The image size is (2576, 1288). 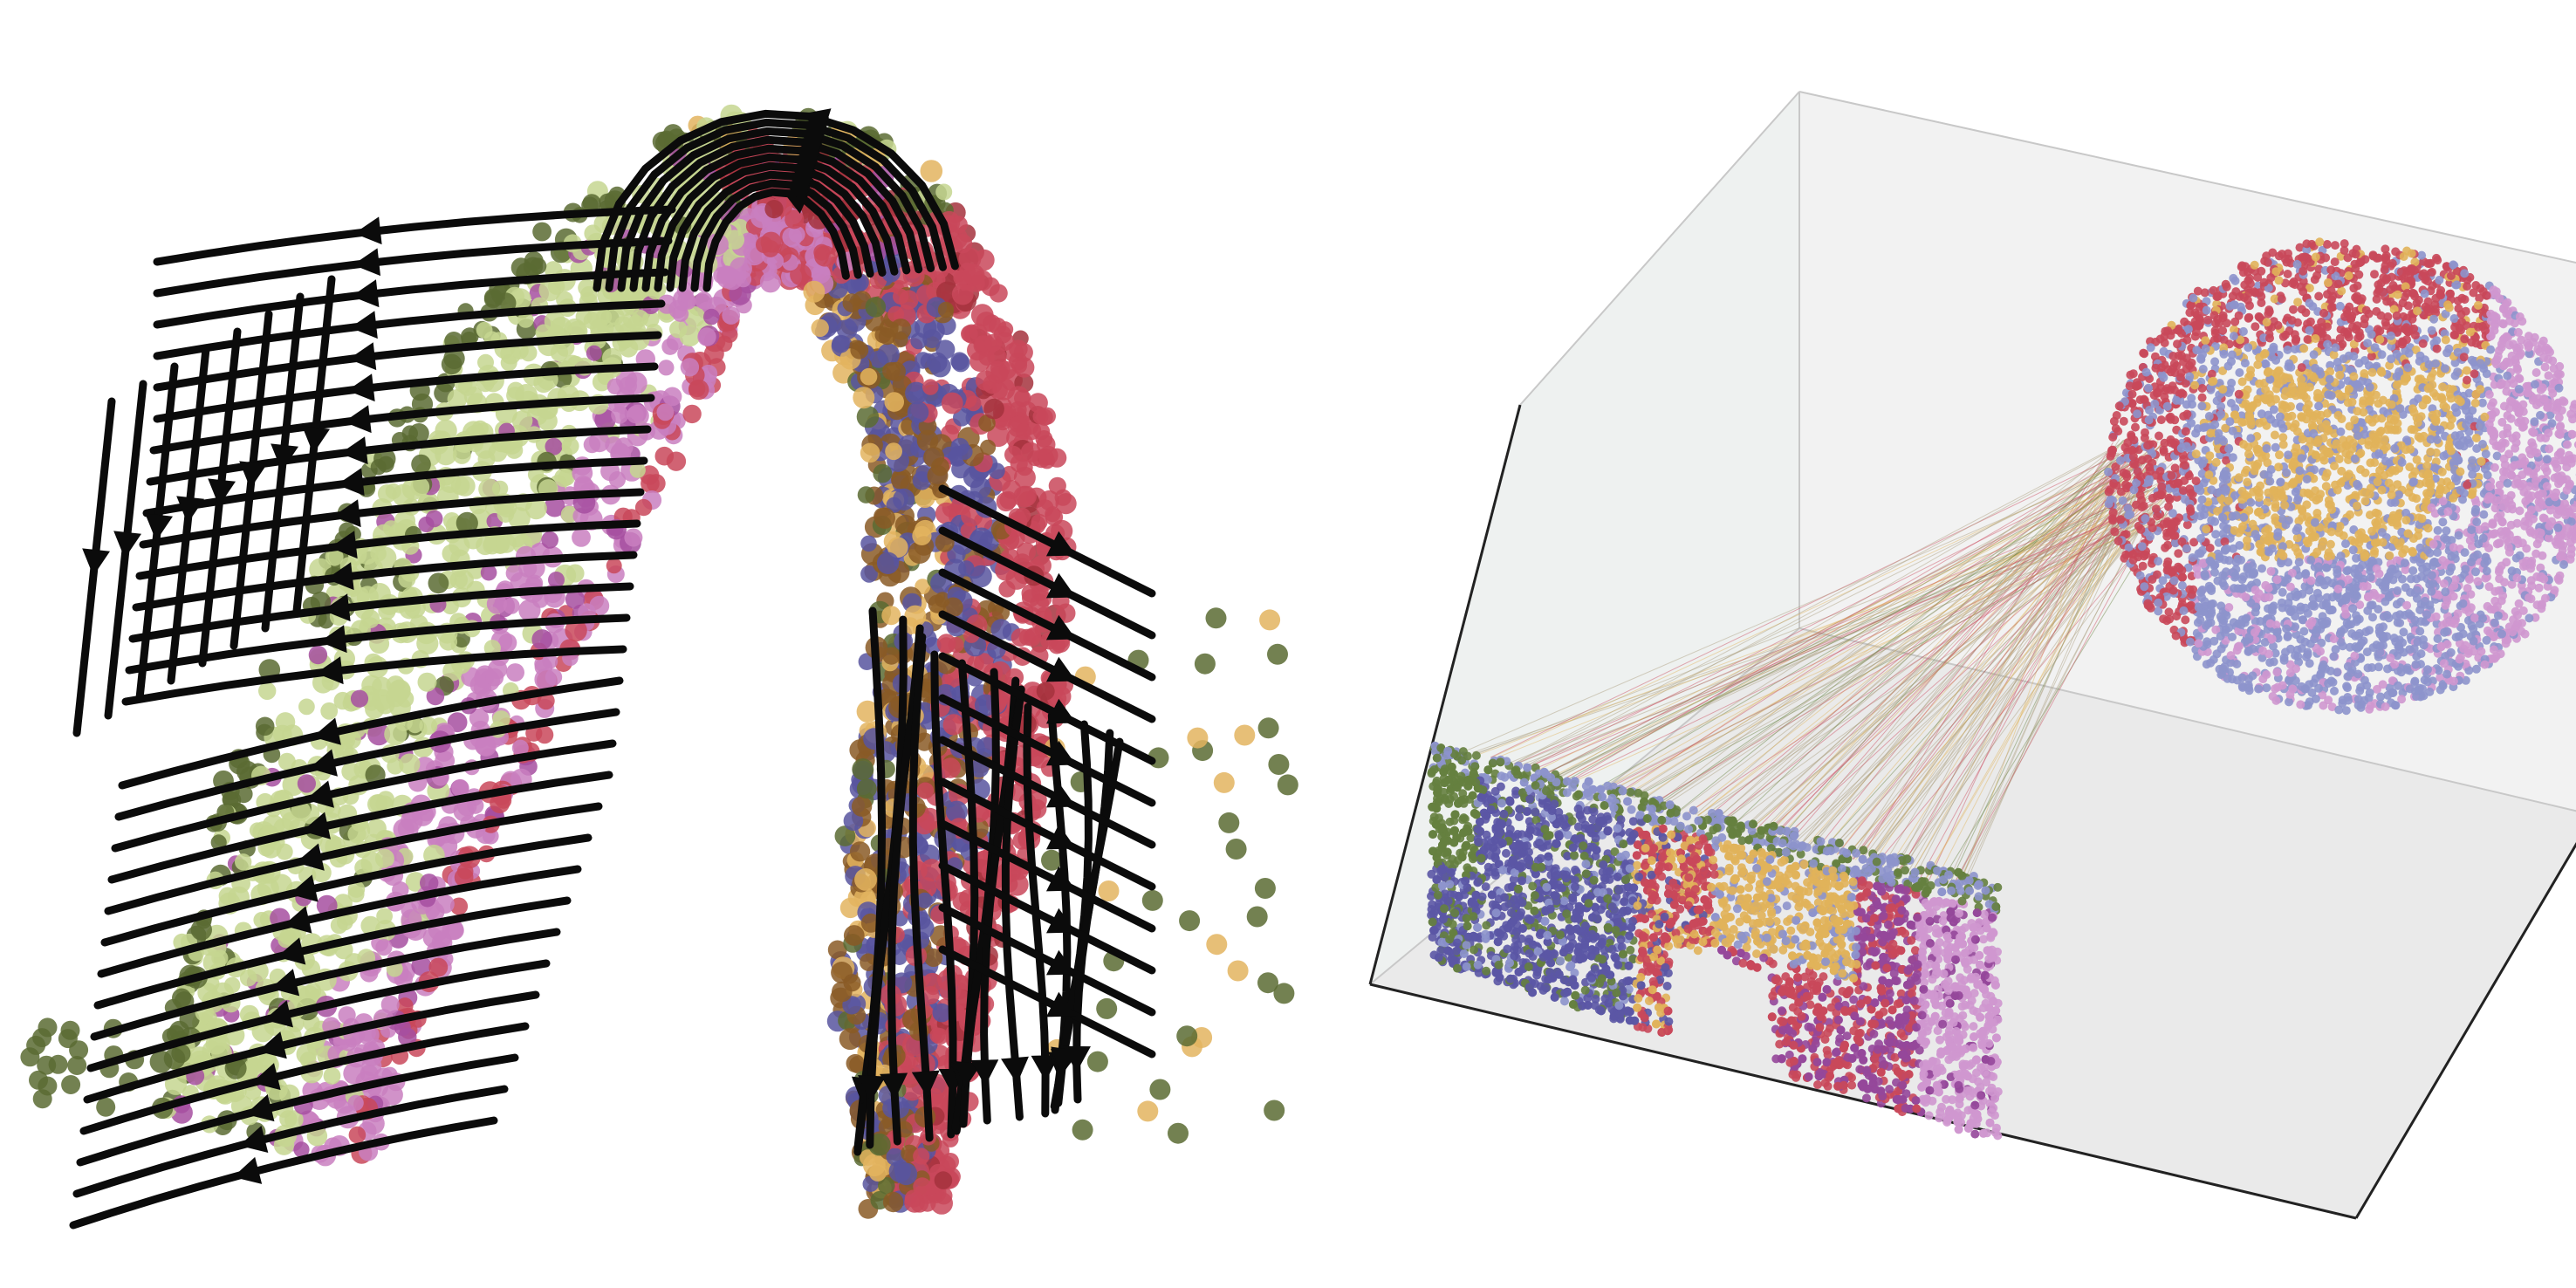 What do you see at coordinates (2187, 719) in the screenshot?
I see `pane-edge` at bounding box center [2187, 719].